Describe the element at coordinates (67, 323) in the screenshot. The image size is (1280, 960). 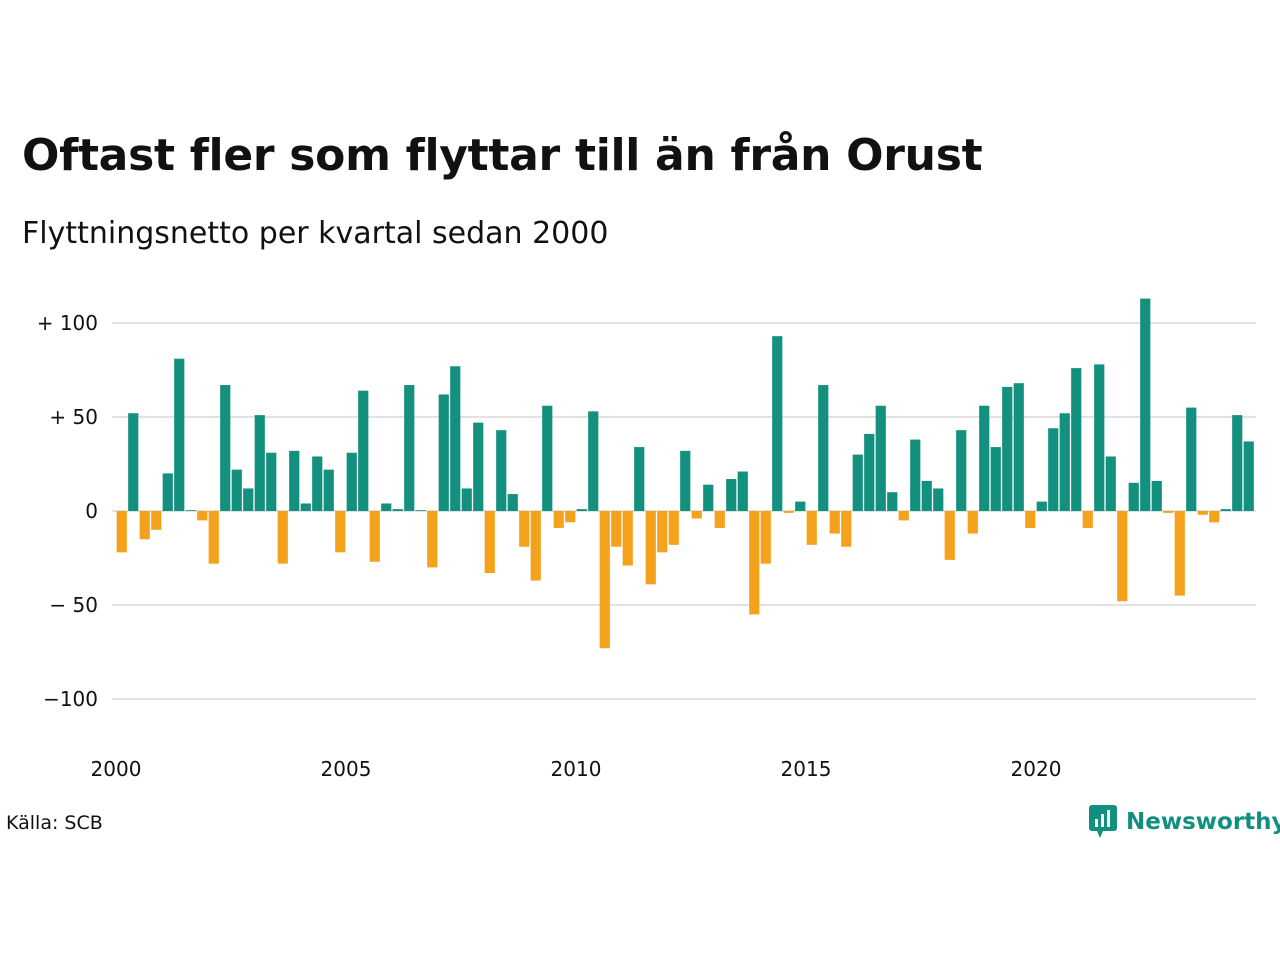
I see `y-tick-label: + 100` at that location.